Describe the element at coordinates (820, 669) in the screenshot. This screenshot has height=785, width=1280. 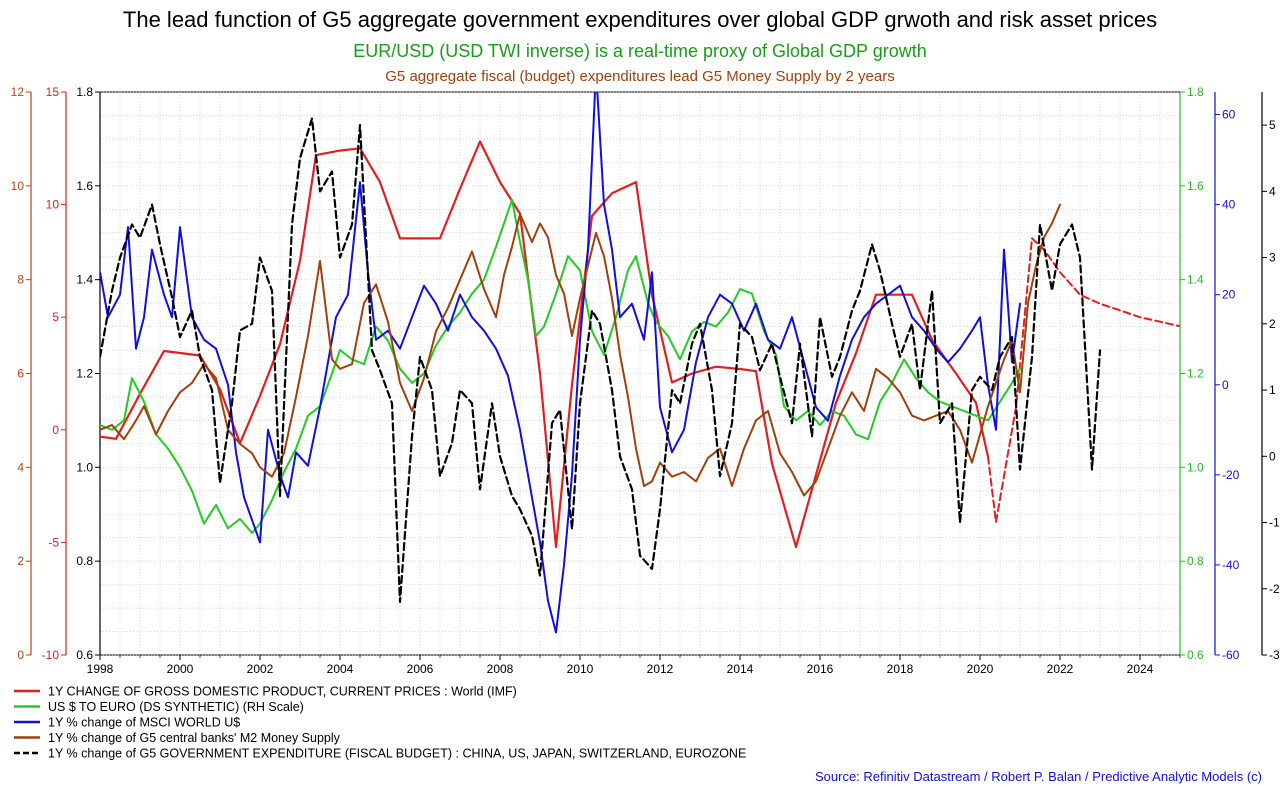
I see `x-tick-label: 2016` at that location.